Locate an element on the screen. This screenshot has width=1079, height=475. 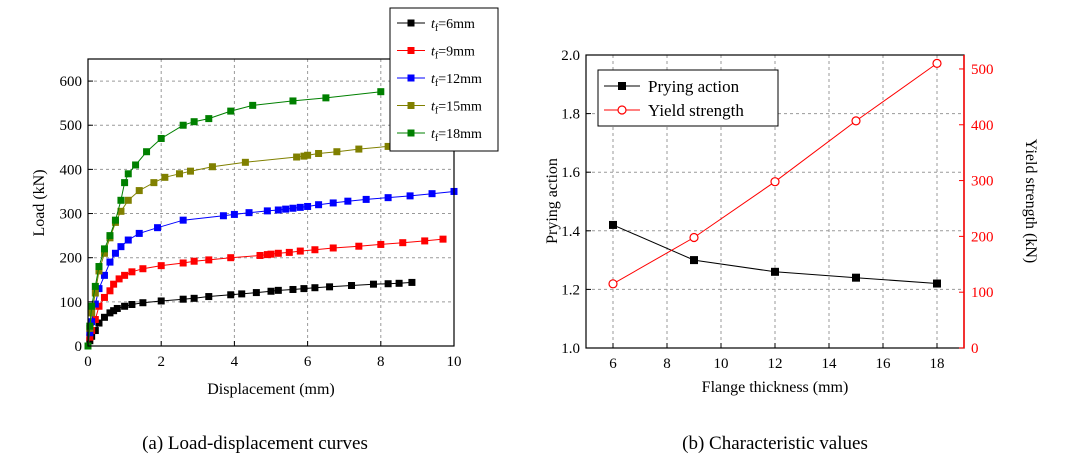
left-y-tick-label: 600 is located at coordinates (71, 82).